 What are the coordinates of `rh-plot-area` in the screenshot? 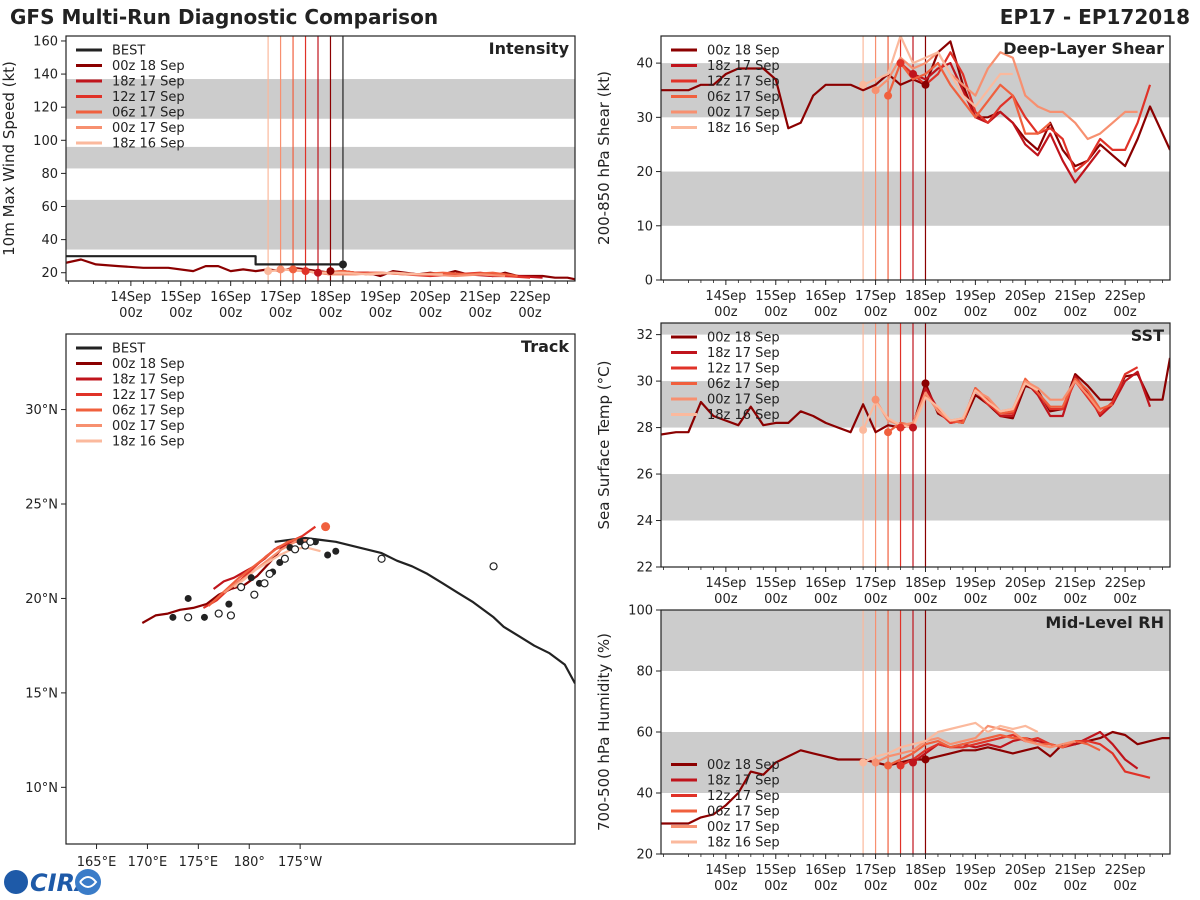 It's located at (915, 732).